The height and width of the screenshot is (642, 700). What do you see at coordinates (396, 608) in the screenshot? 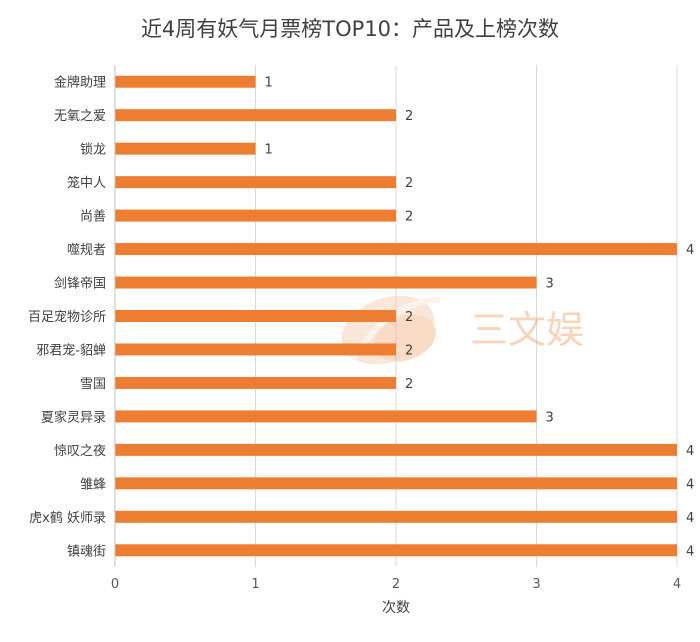
I see `x-axis-title: 次数` at bounding box center [396, 608].